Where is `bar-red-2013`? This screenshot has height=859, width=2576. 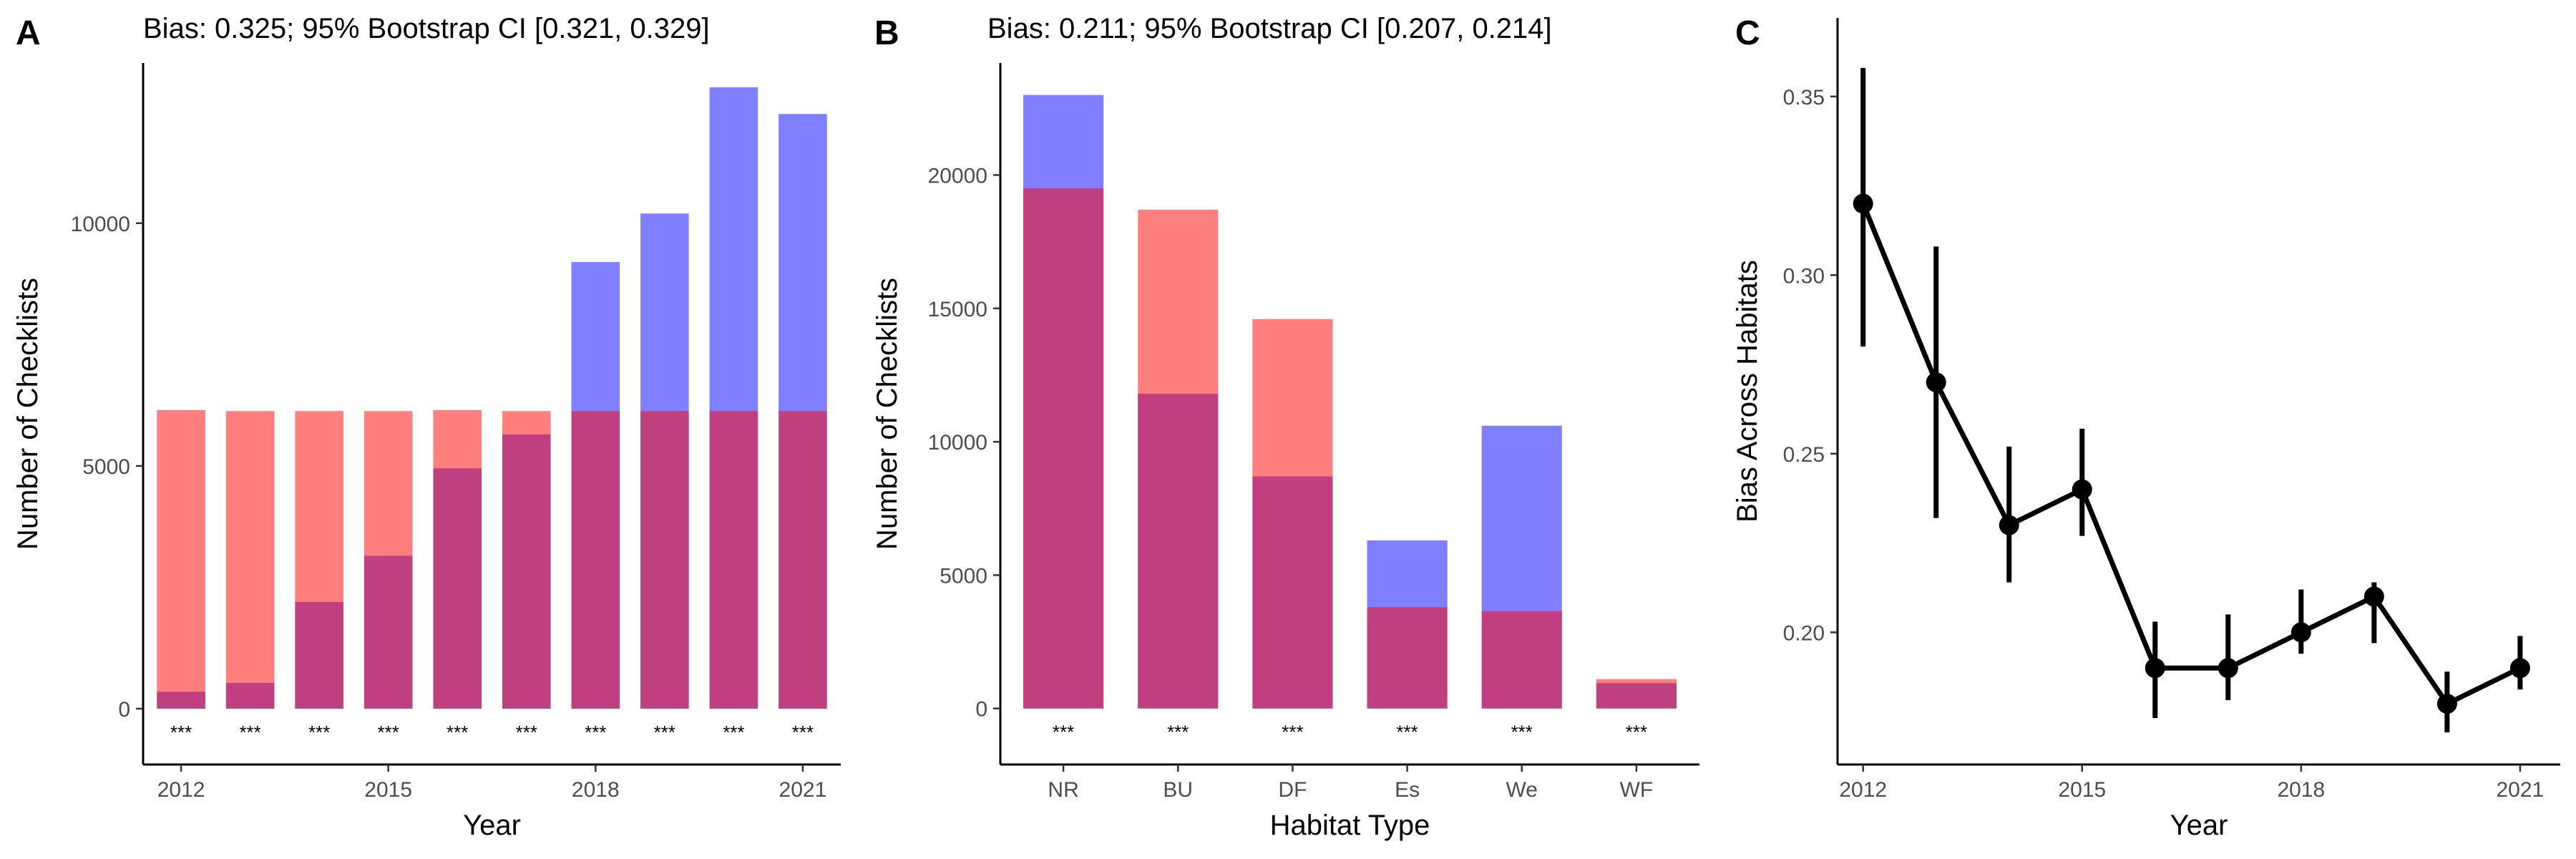
bar-red-2013 is located at coordinates (250, 560).